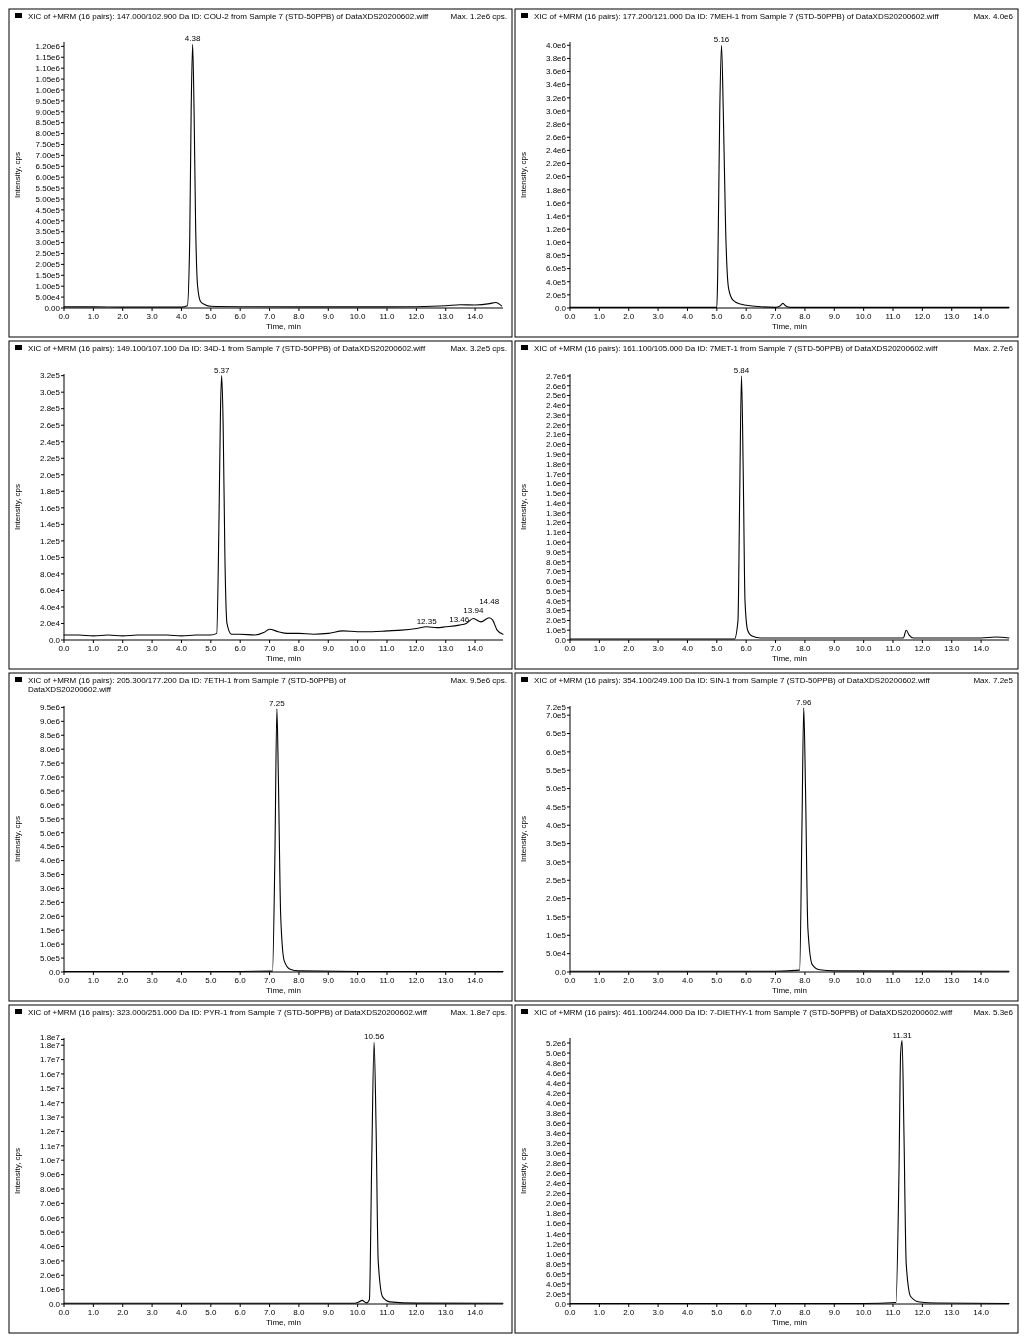 This screenshot has width=1027, height=1340. Describe the element at coordinates (863, 980) in the screenshot. I see `x-tick-label: 10.0` at that location.